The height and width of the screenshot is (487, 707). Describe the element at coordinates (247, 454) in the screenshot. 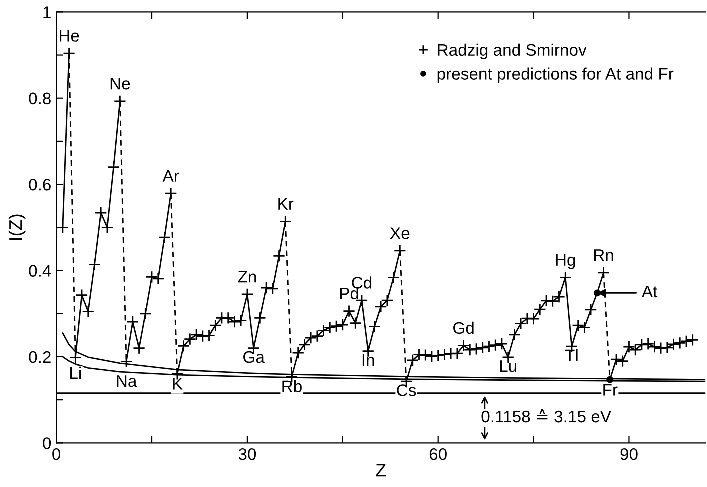

I see `x-tick-label: 30` at that location.